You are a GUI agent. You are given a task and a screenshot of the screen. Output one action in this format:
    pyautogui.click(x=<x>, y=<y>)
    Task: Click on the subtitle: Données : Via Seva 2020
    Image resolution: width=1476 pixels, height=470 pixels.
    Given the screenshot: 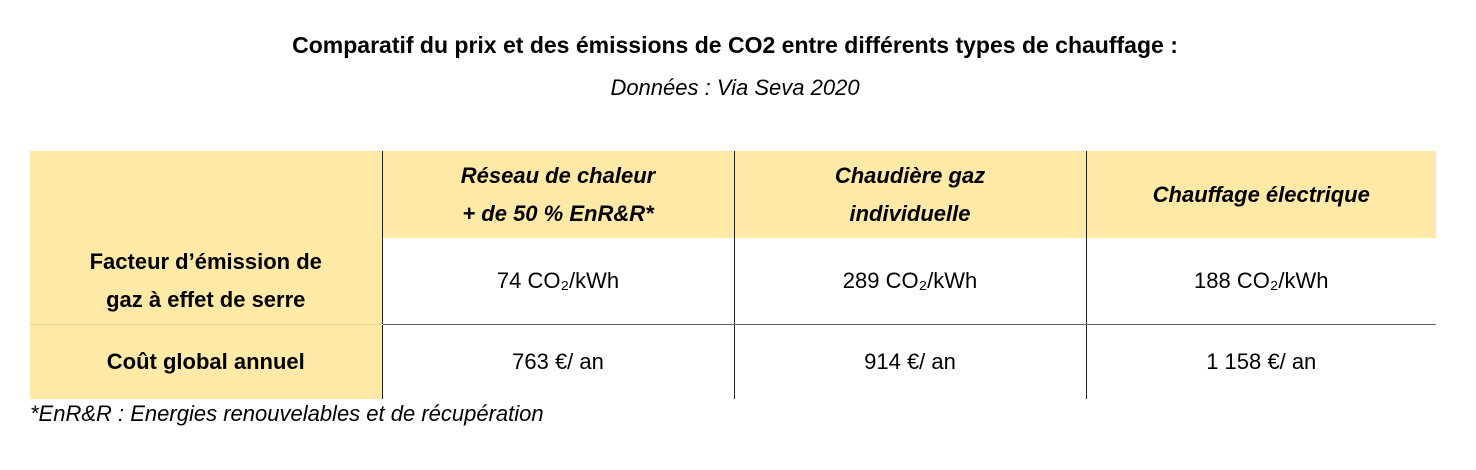 What is the action you would take?
    pyautogui.click(x=735, y=87)
    